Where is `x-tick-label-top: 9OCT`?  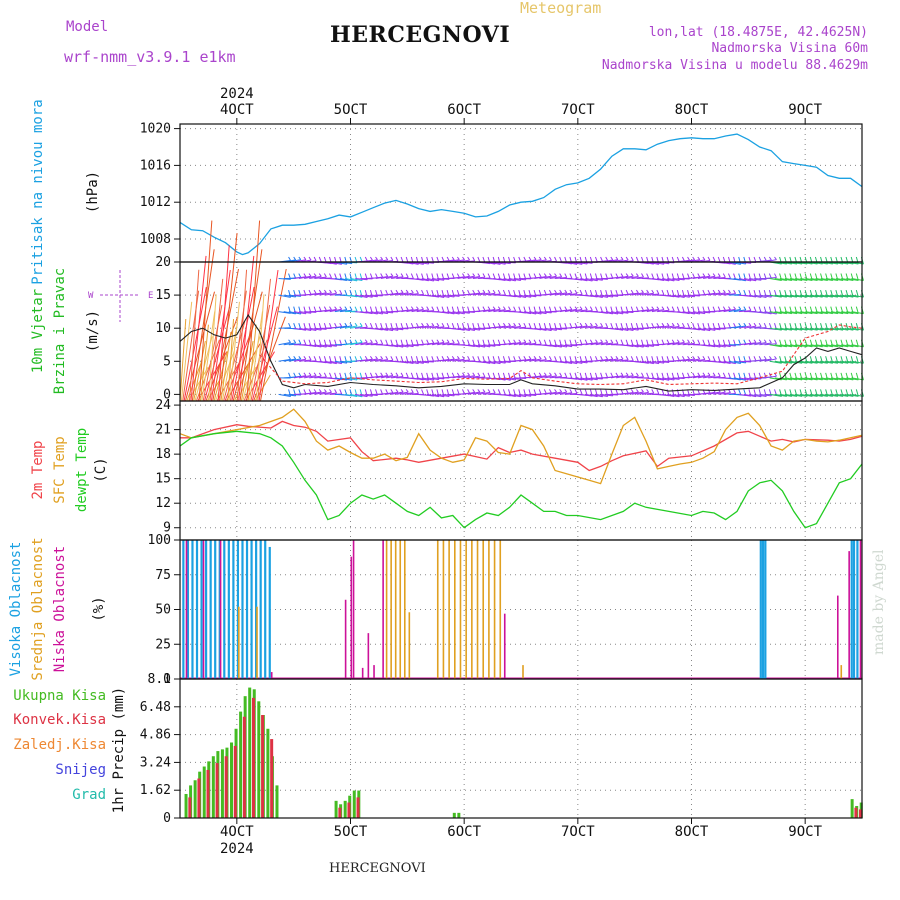
x-tick-label-top: 9OCT is located at coordinates (805, 110).